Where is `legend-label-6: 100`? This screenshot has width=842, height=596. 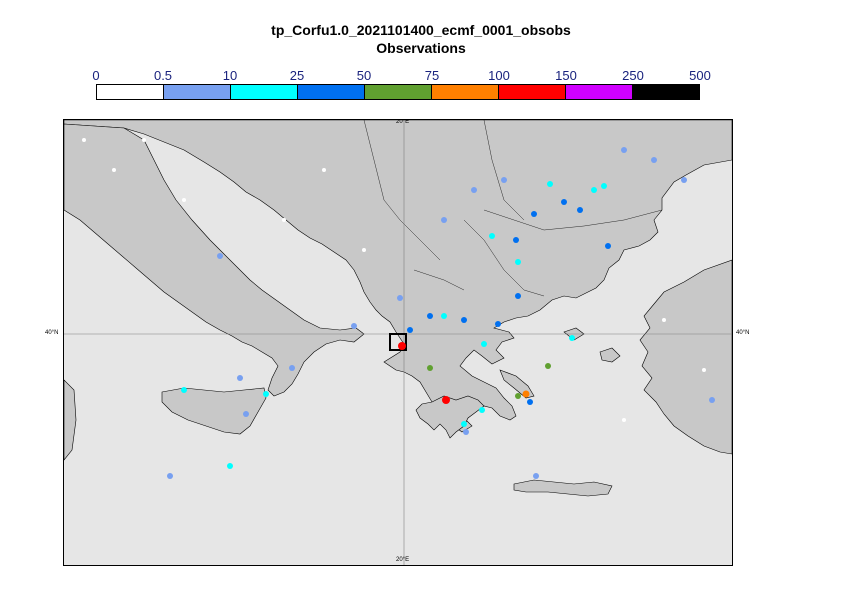
legend-label-6: 100 is located at coordinates (499, 75).